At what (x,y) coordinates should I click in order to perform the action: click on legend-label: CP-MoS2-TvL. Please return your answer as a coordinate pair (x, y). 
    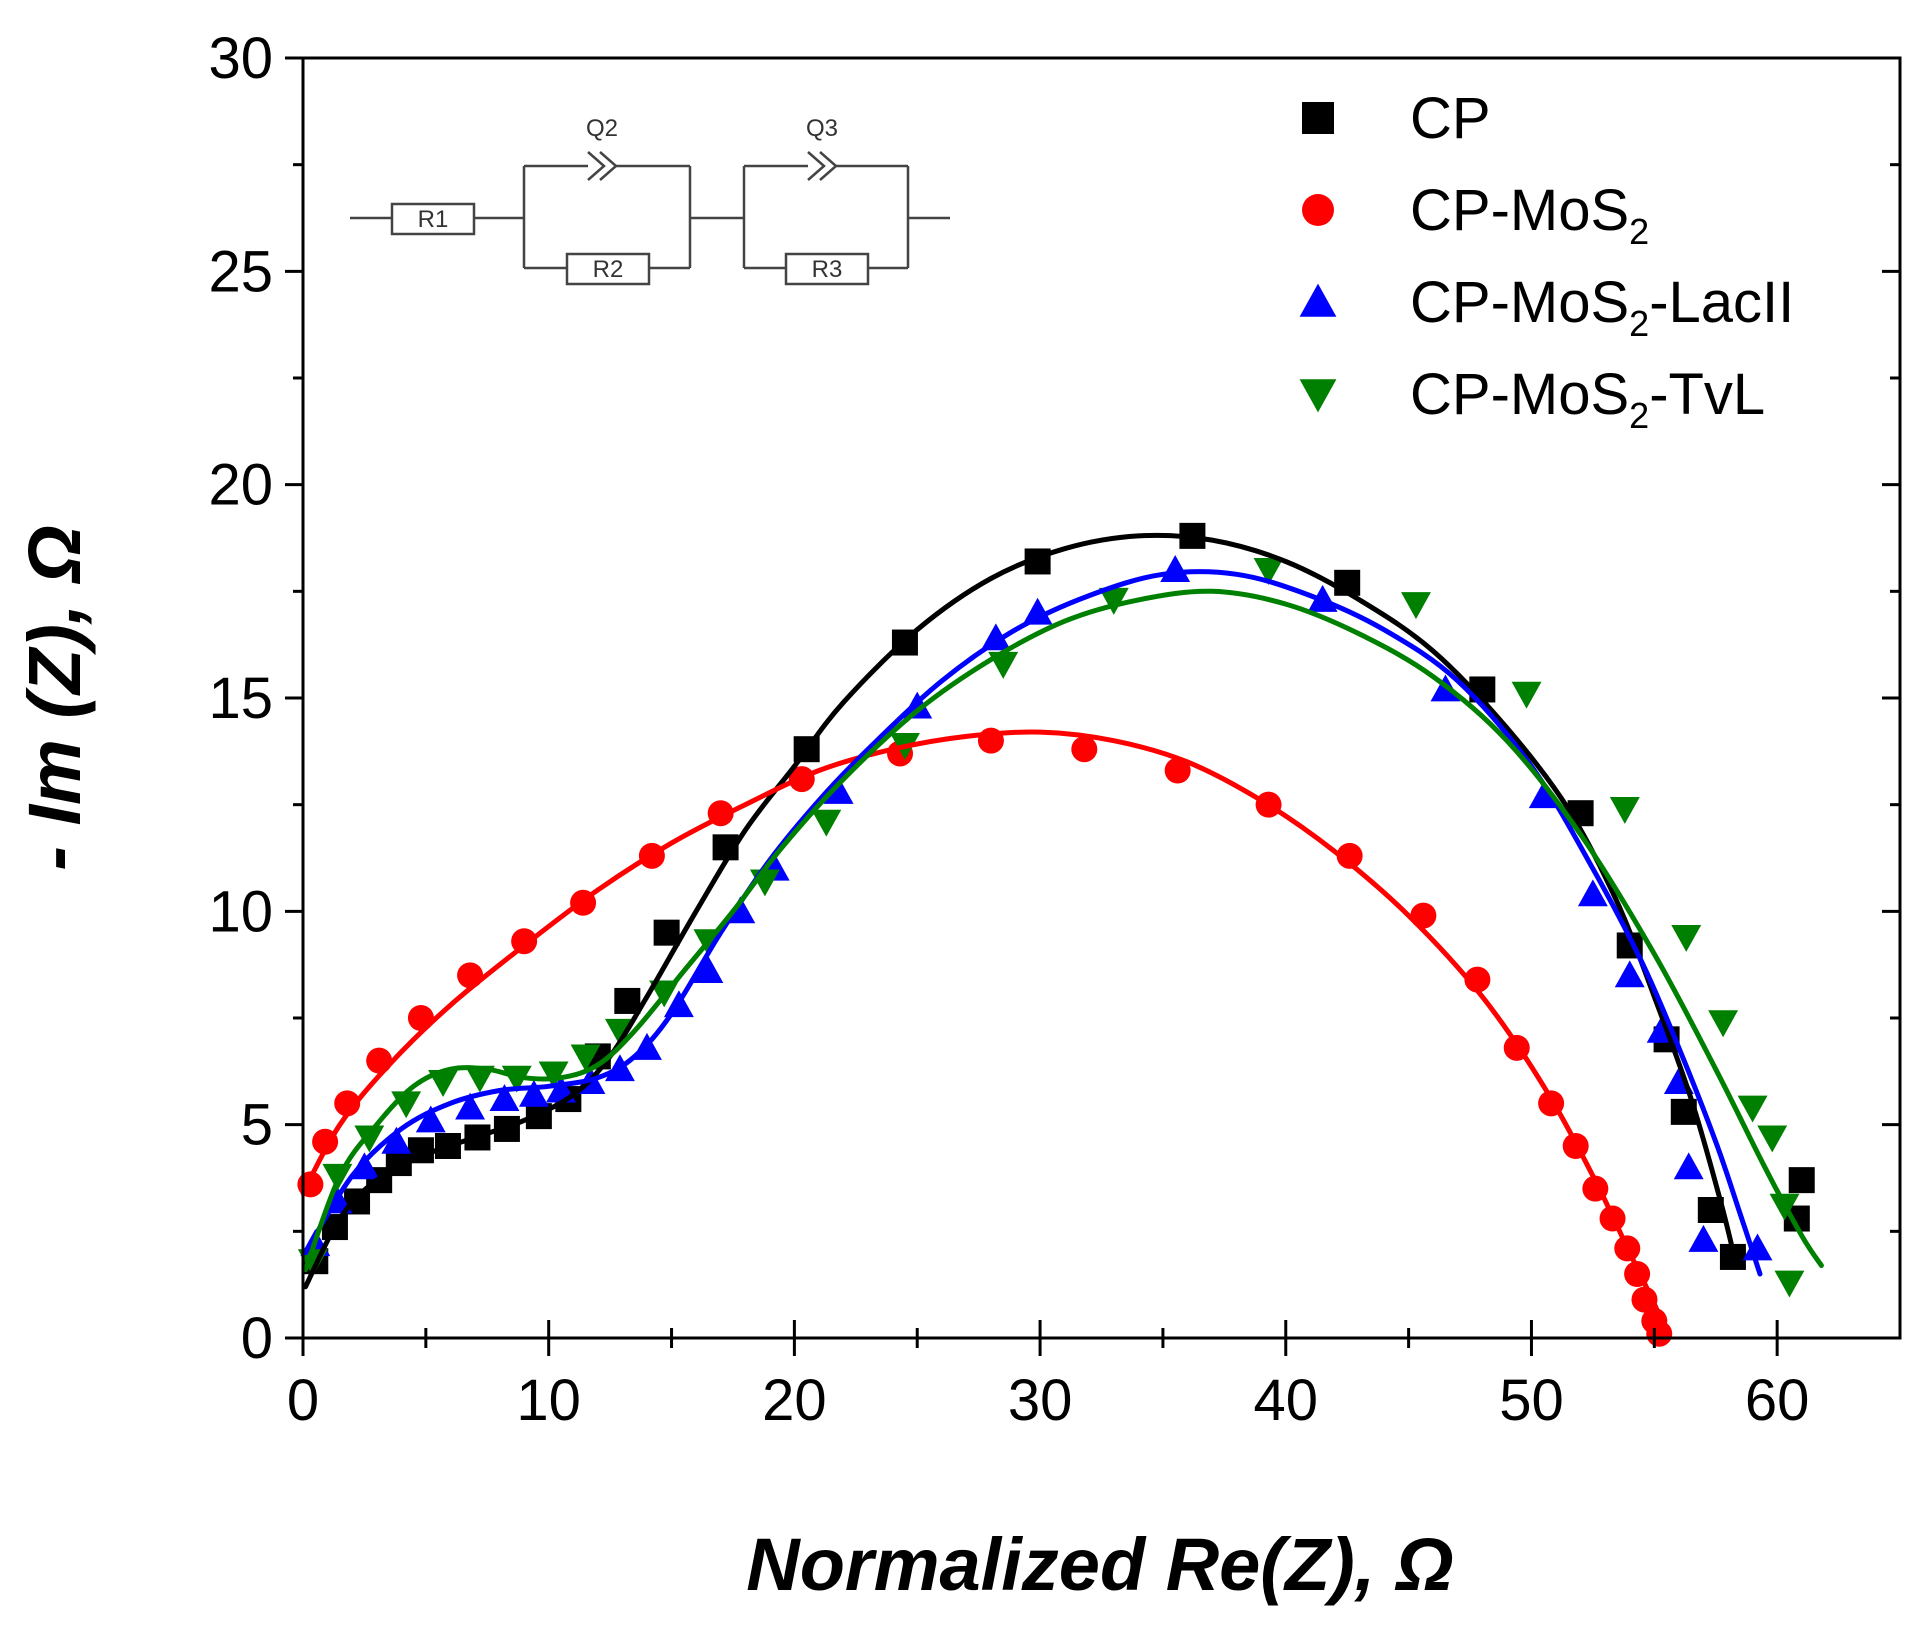
    Looking at the image, I should click on (1587, 399).